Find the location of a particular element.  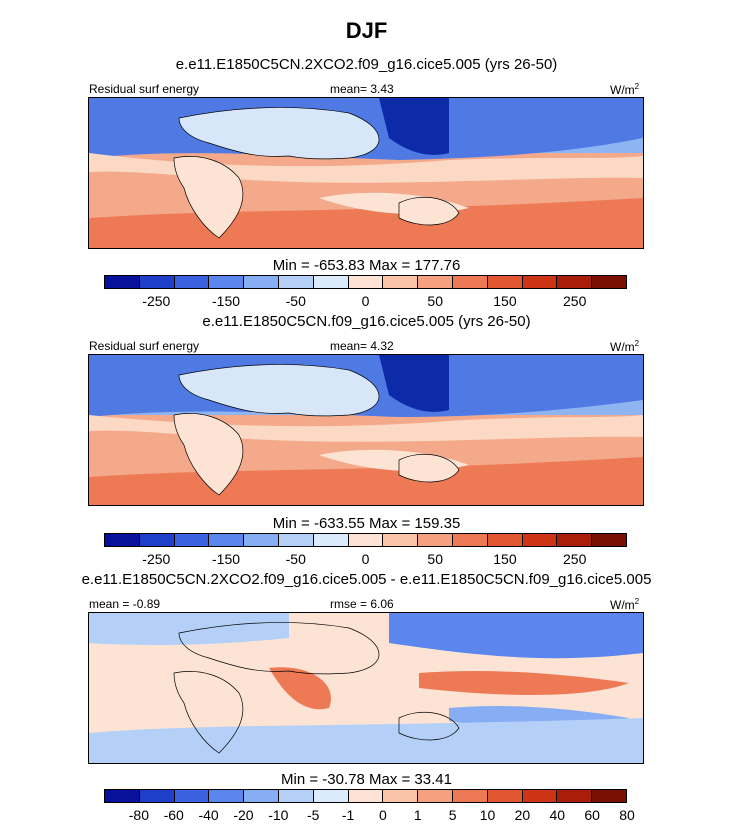

colorbar-tick-label: -20 is located at coordinates (243, 815).